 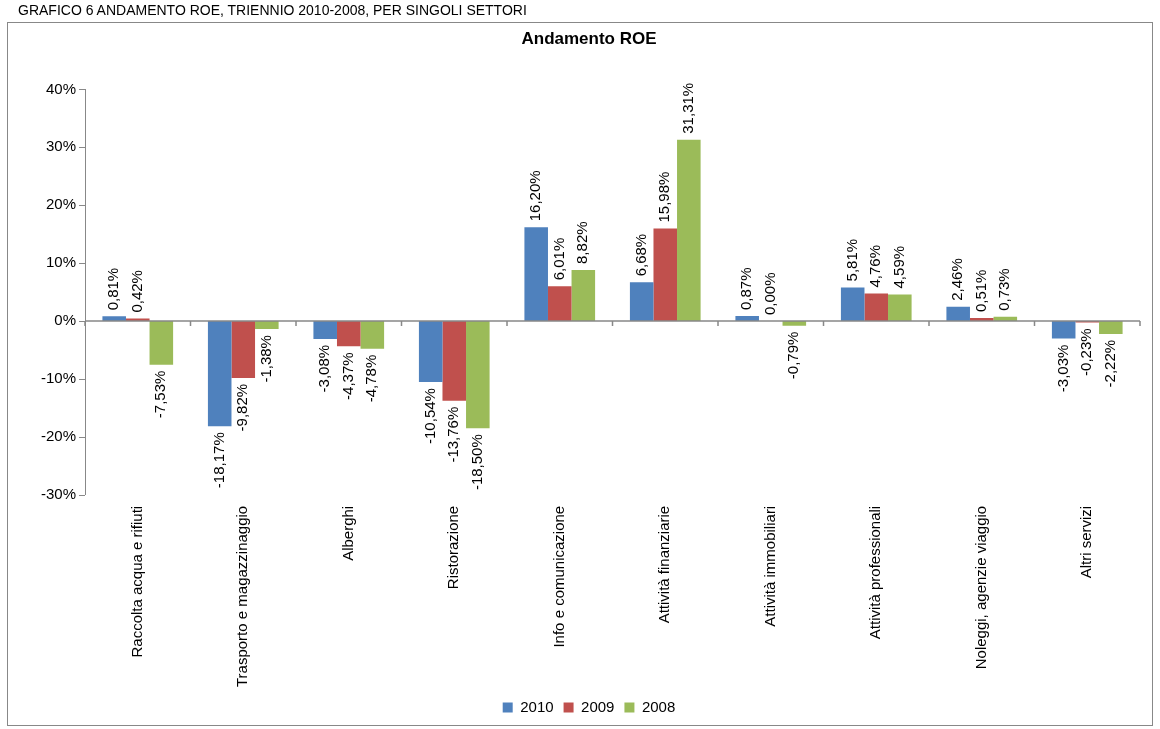 What do you see at coordinates (1109, 363) in the screenshot?
I see `data-label: -2,22%` at bounding box center [1109, 363].